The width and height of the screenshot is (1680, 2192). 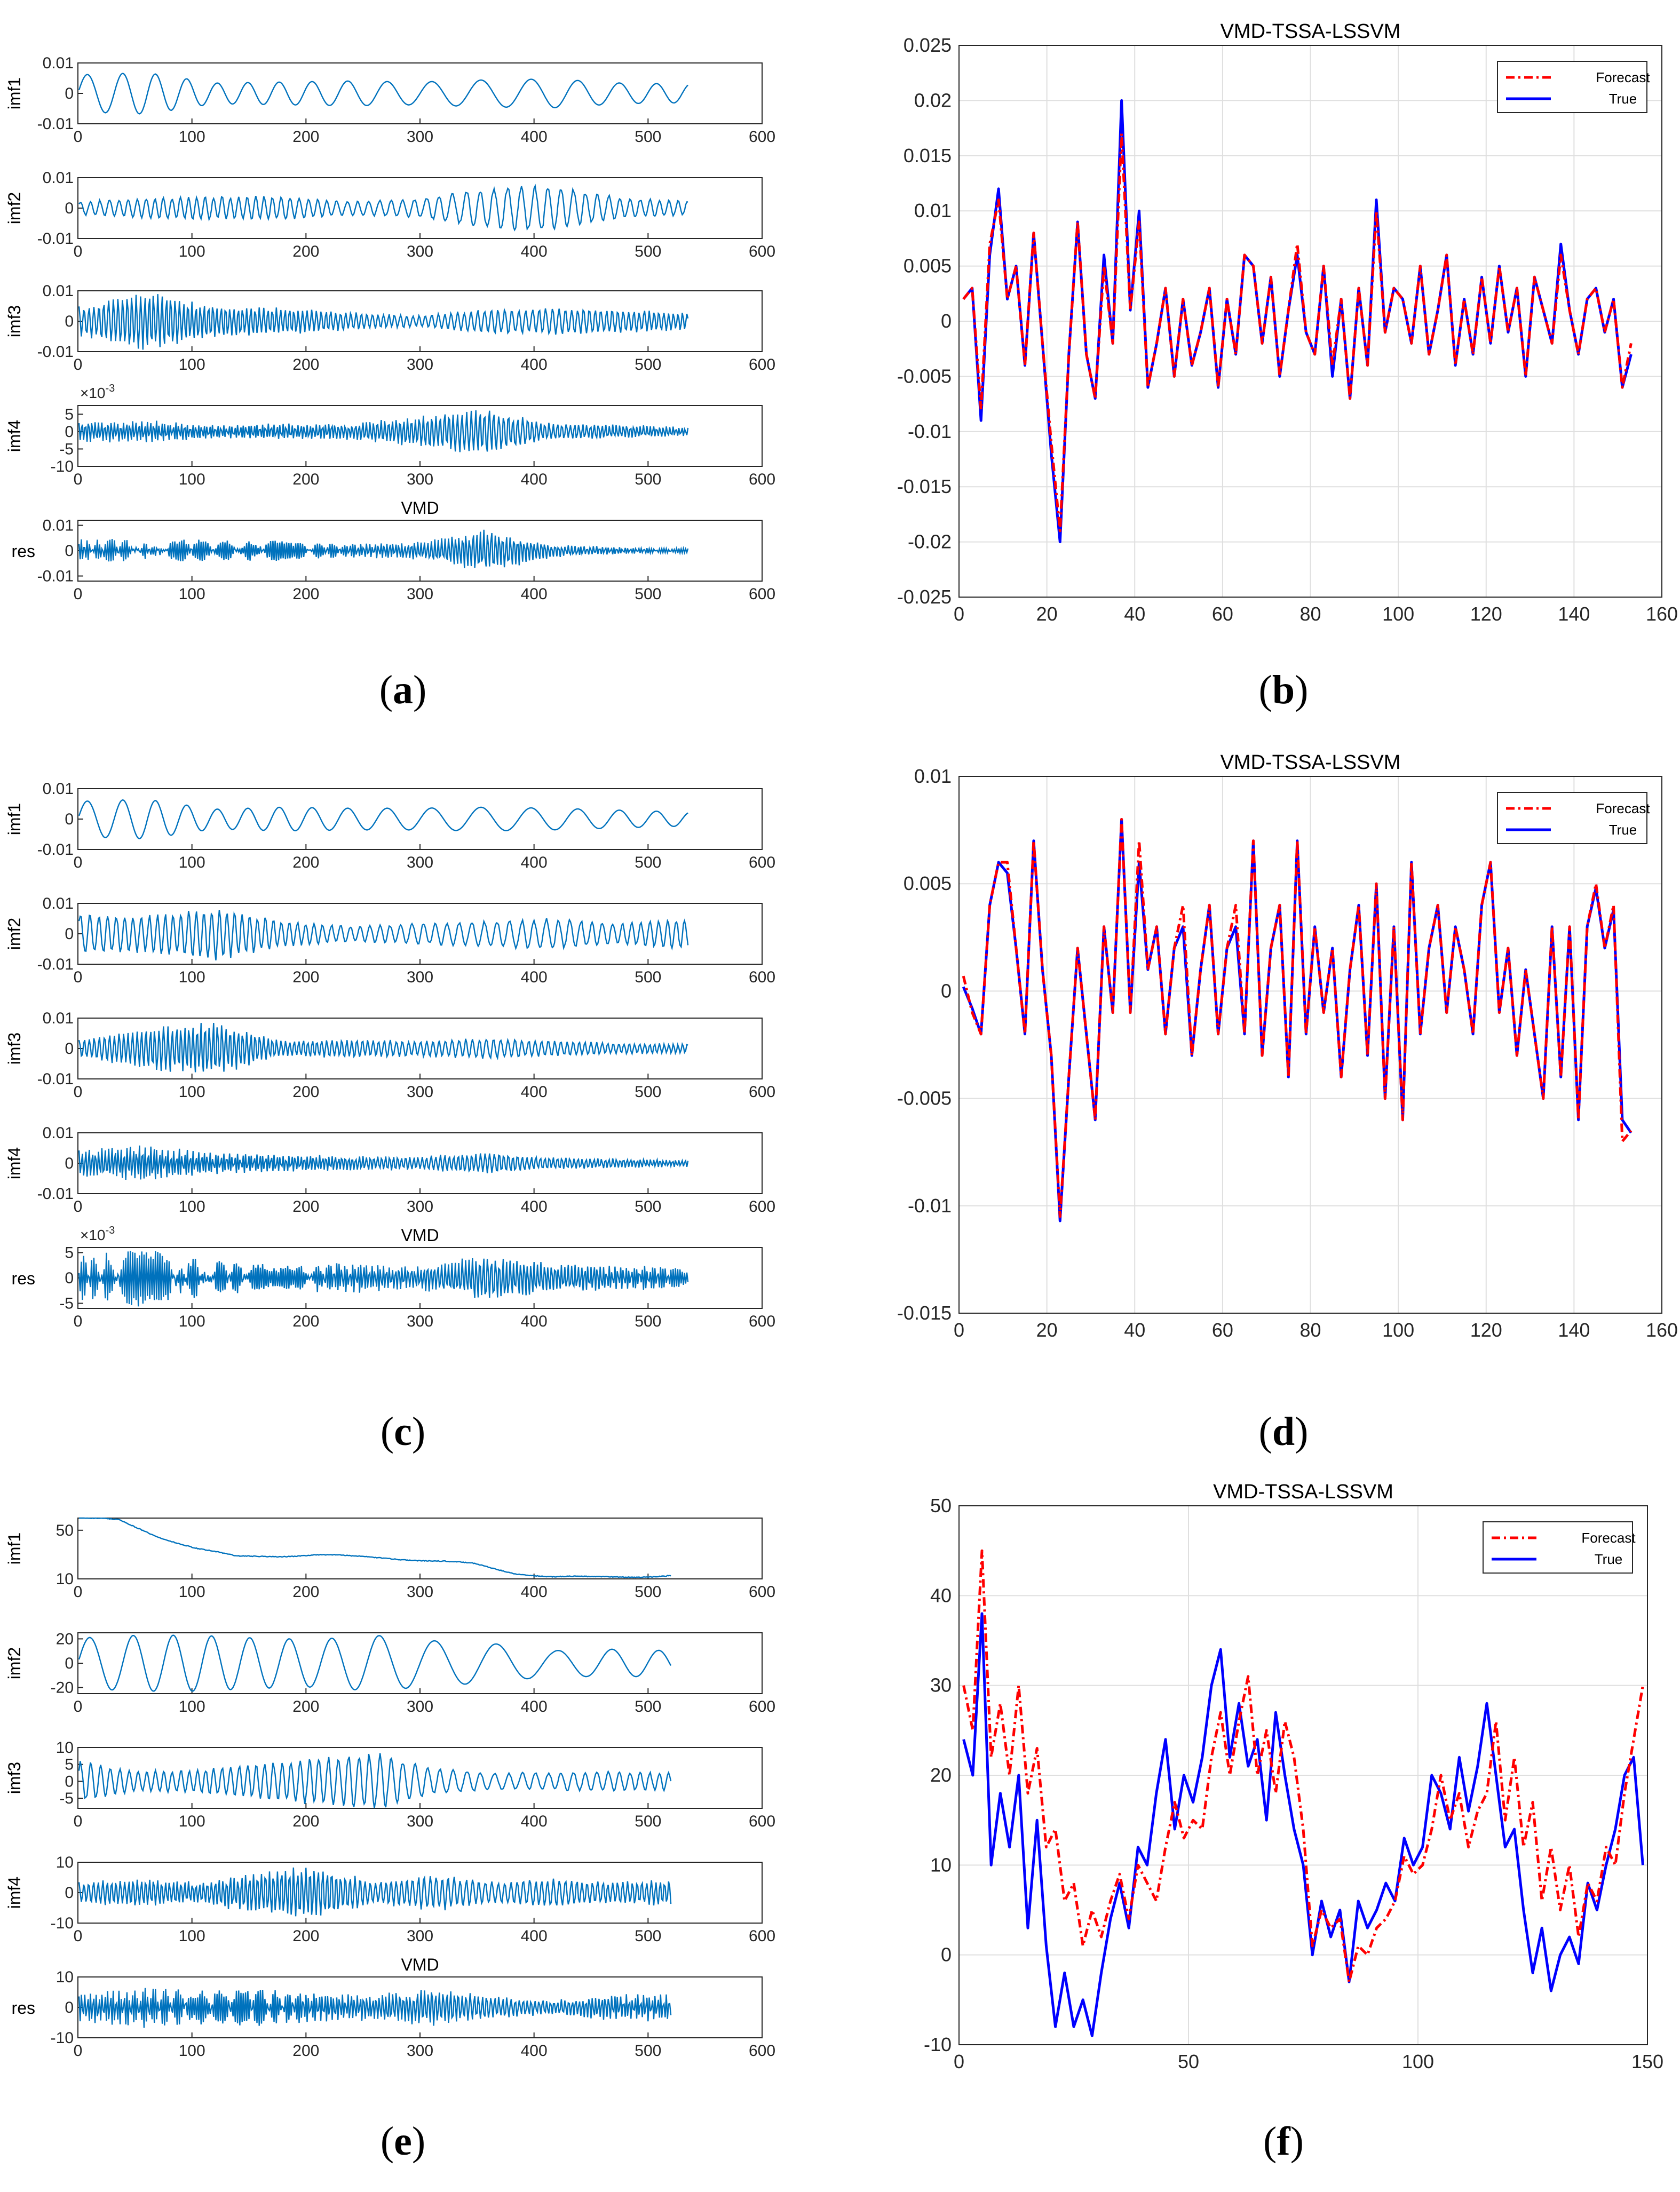 I want to click on axes-frame, so click(x=1310, y=321).